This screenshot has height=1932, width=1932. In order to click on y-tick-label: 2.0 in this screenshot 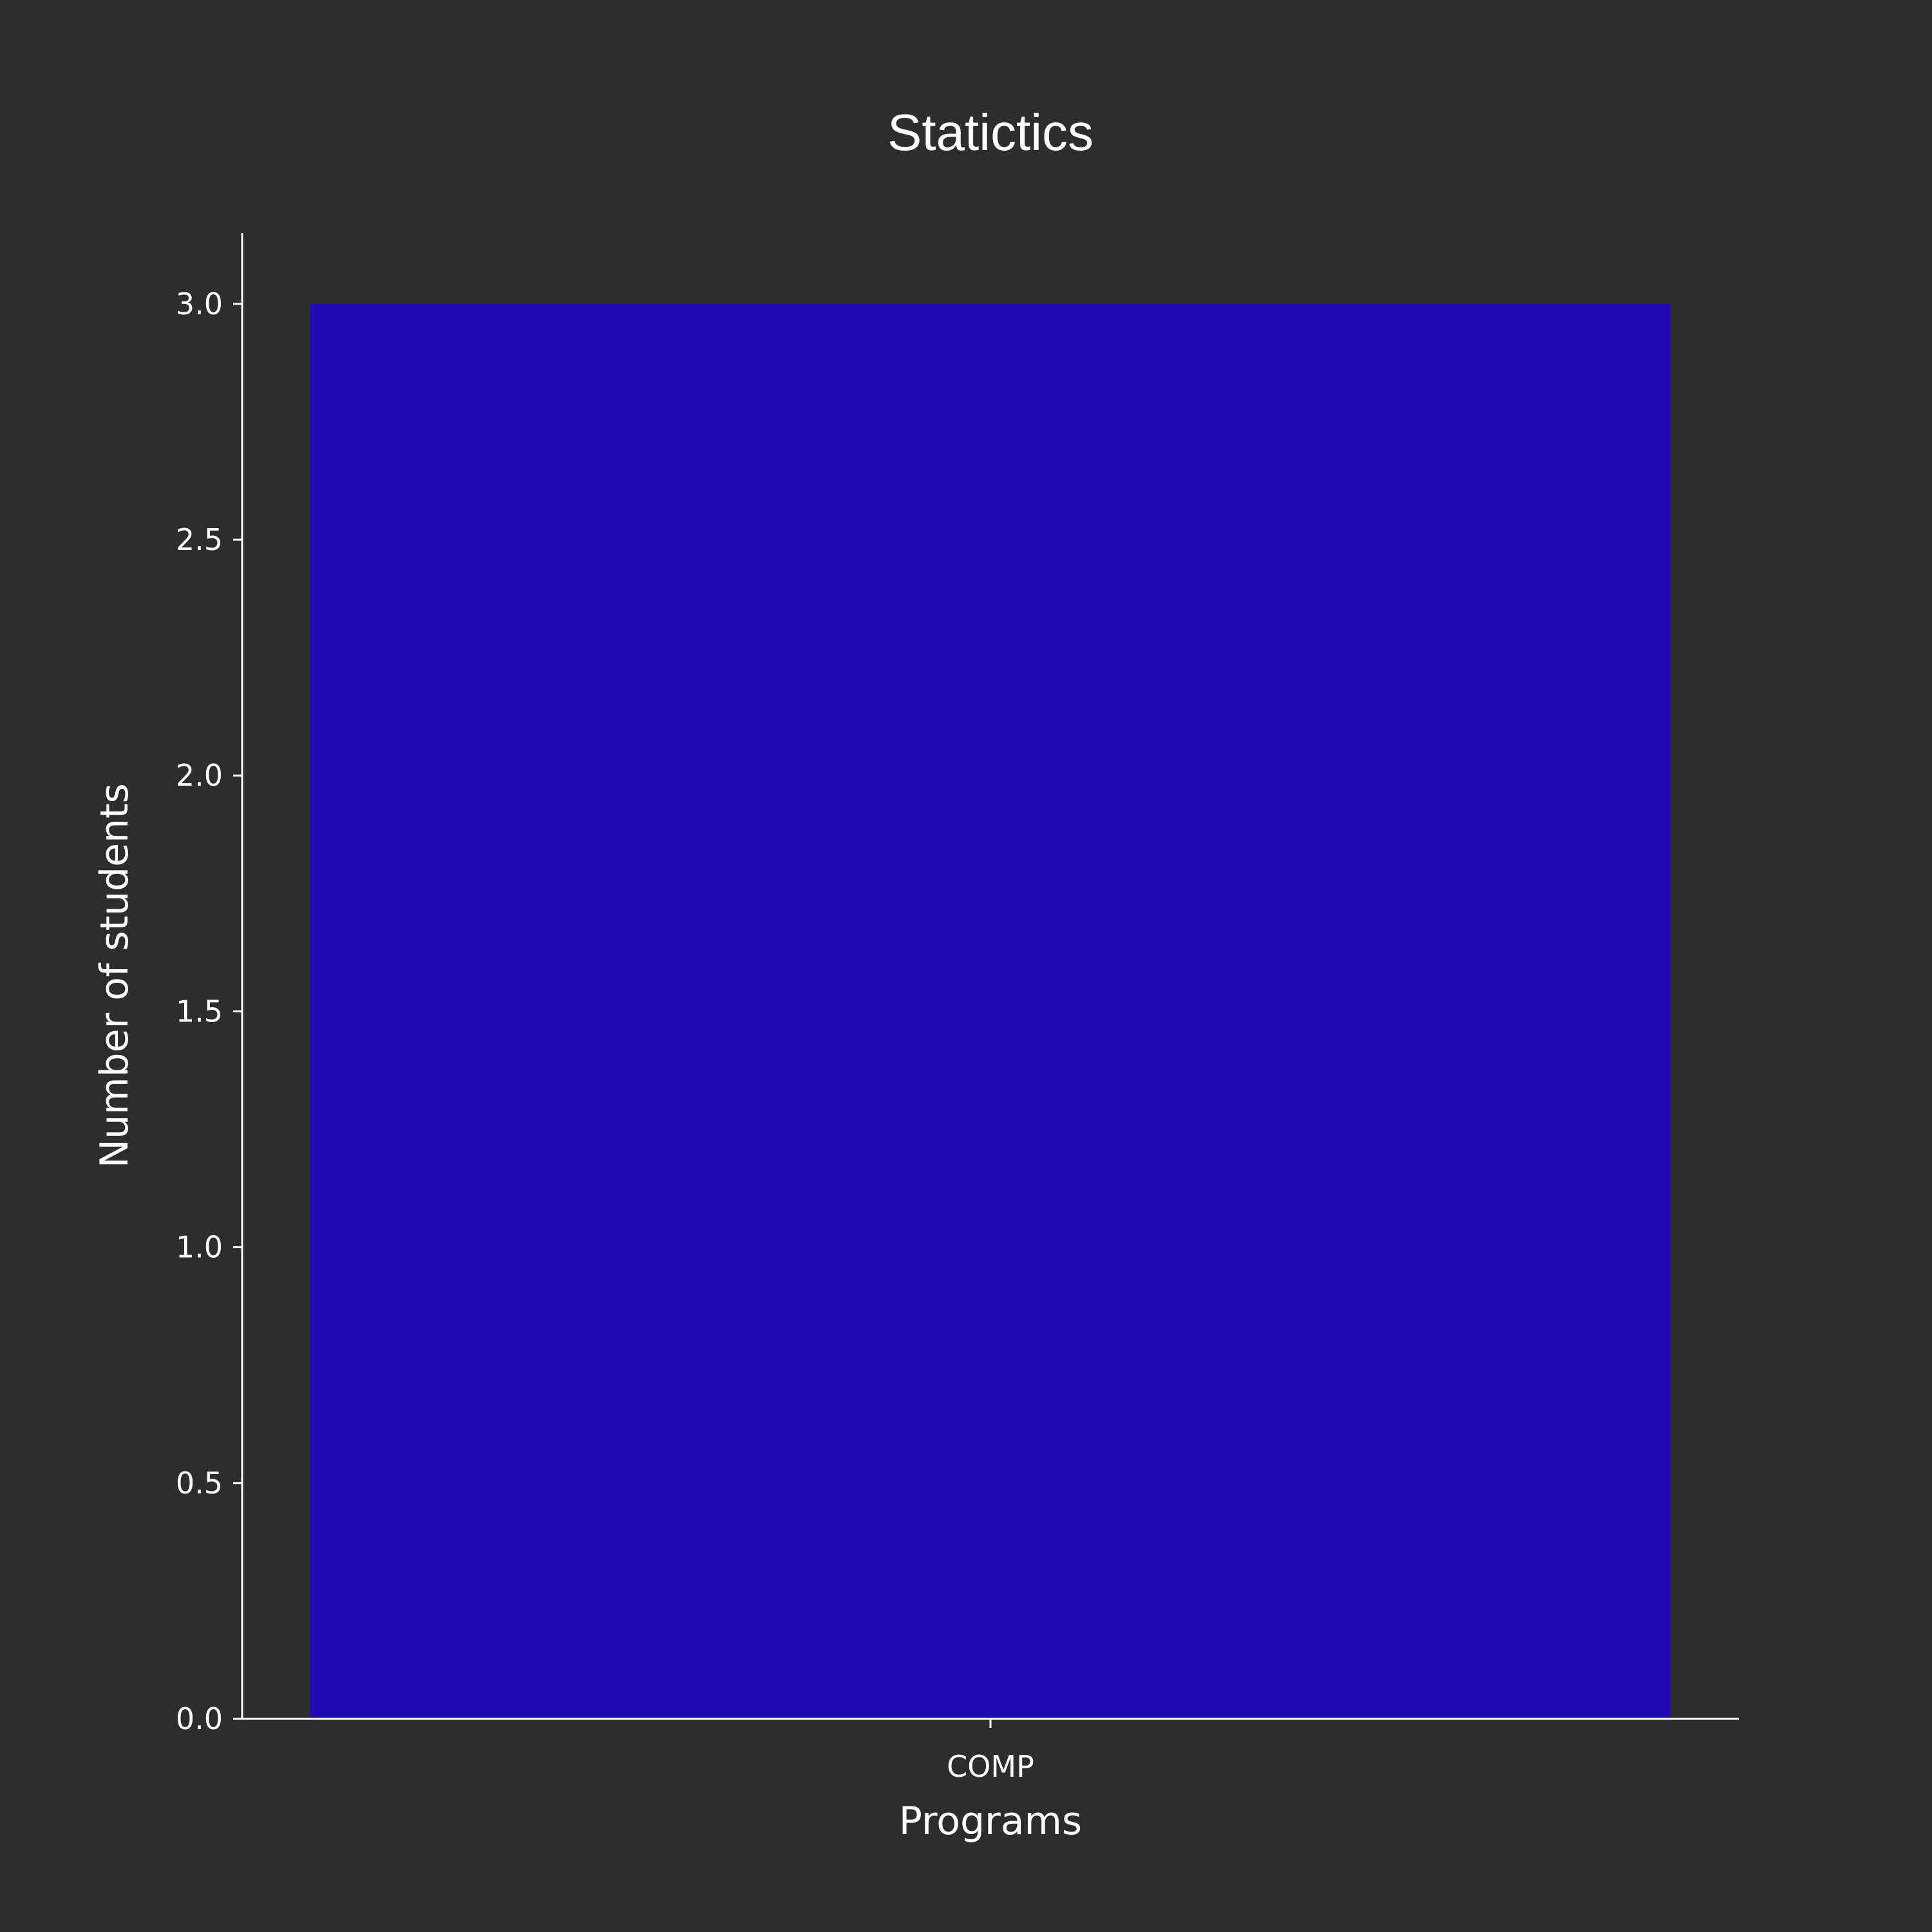, I will do `click(199, 776)`.